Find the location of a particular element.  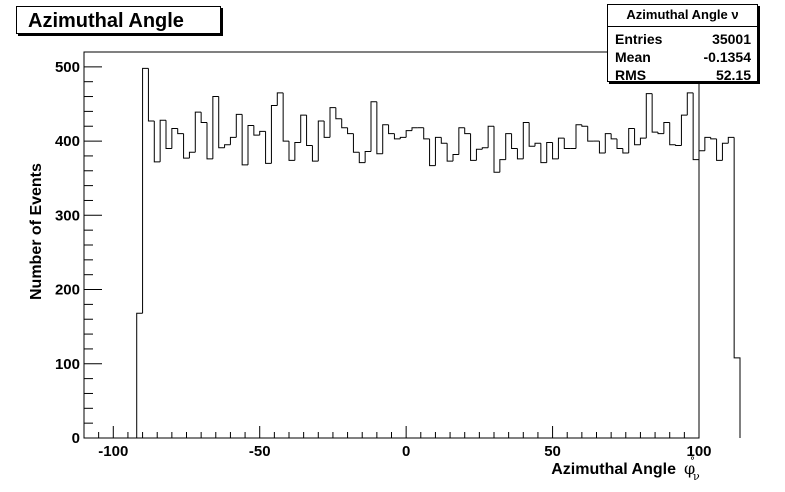

stats-row-mean: Mean -0.1354 is located at coordinates (683, 58).